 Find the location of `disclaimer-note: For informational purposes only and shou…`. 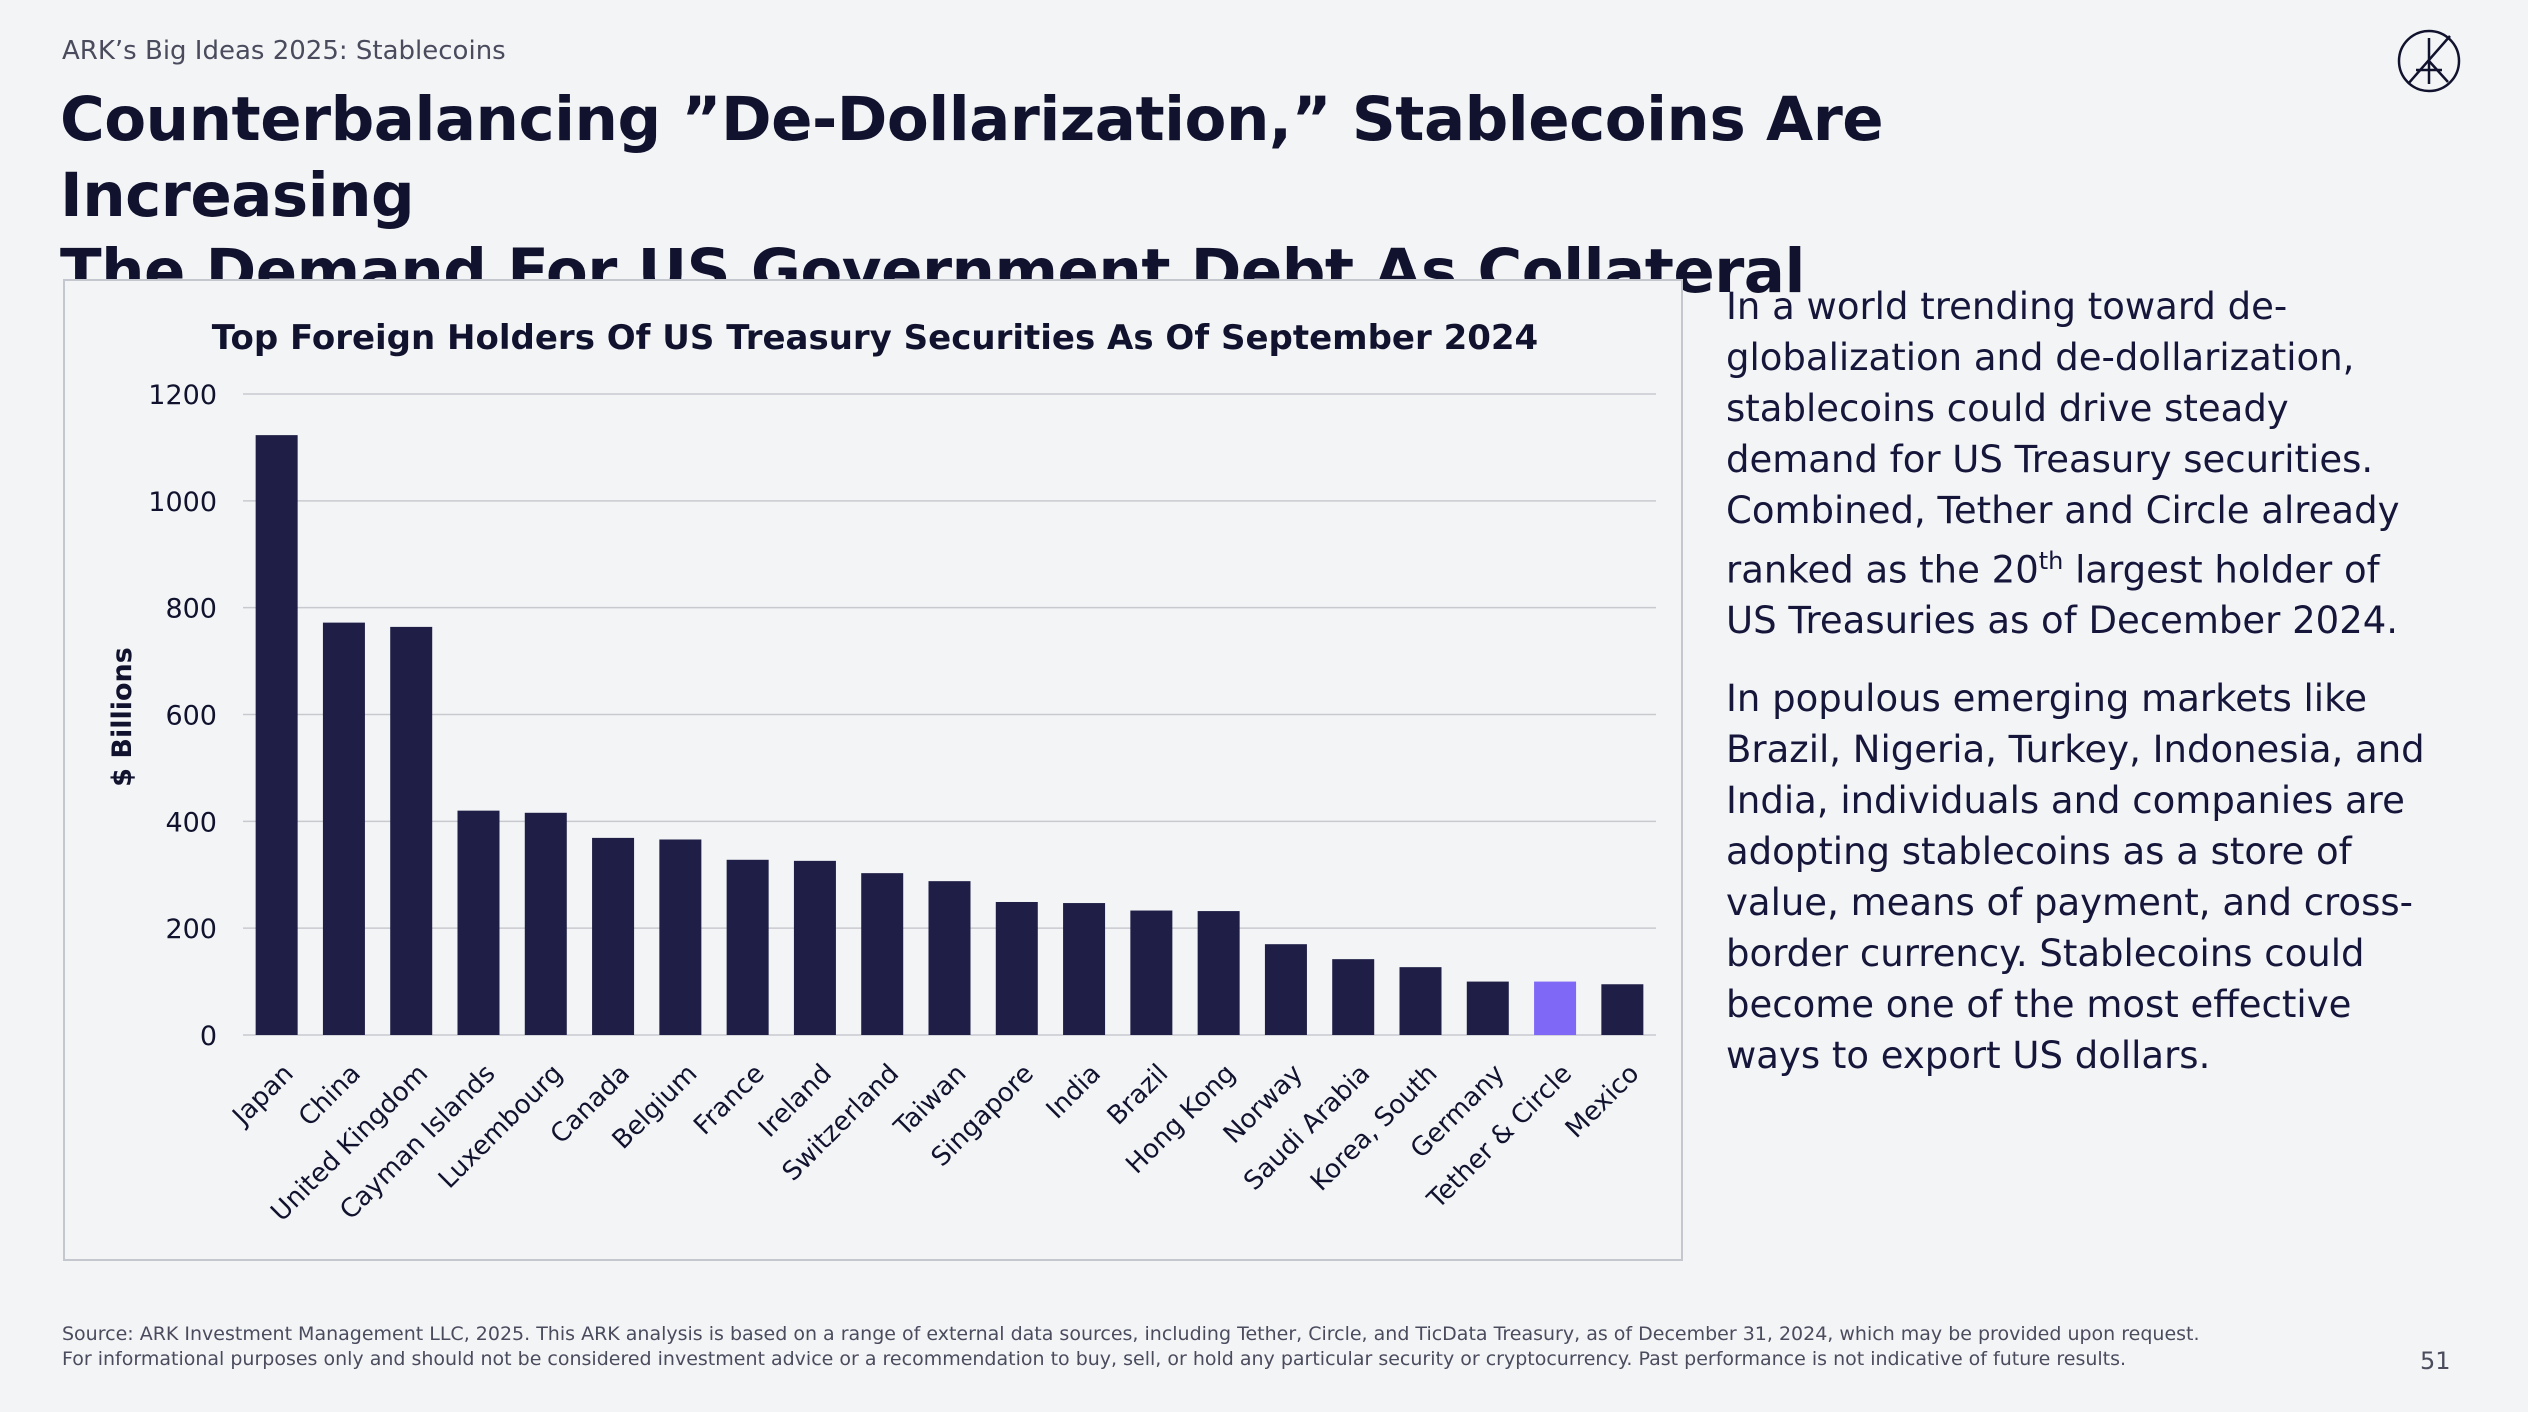

disclaimer-note: For informational purposes only and shou… is located at coordinates (1094, 1359).